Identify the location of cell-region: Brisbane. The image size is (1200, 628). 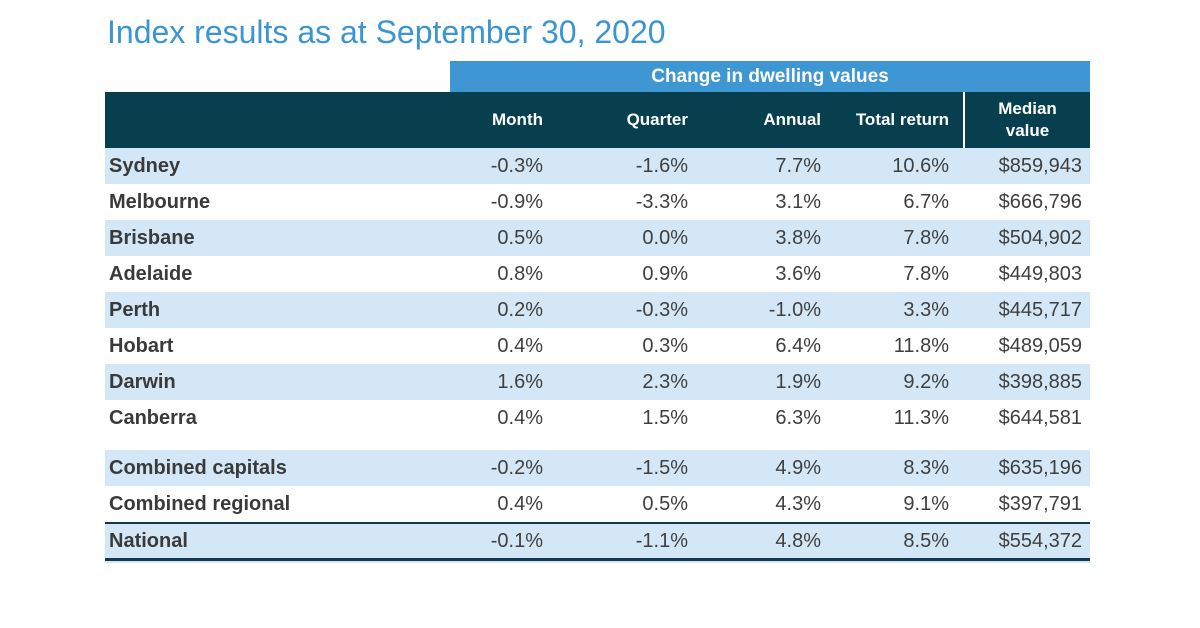
(152, 237).